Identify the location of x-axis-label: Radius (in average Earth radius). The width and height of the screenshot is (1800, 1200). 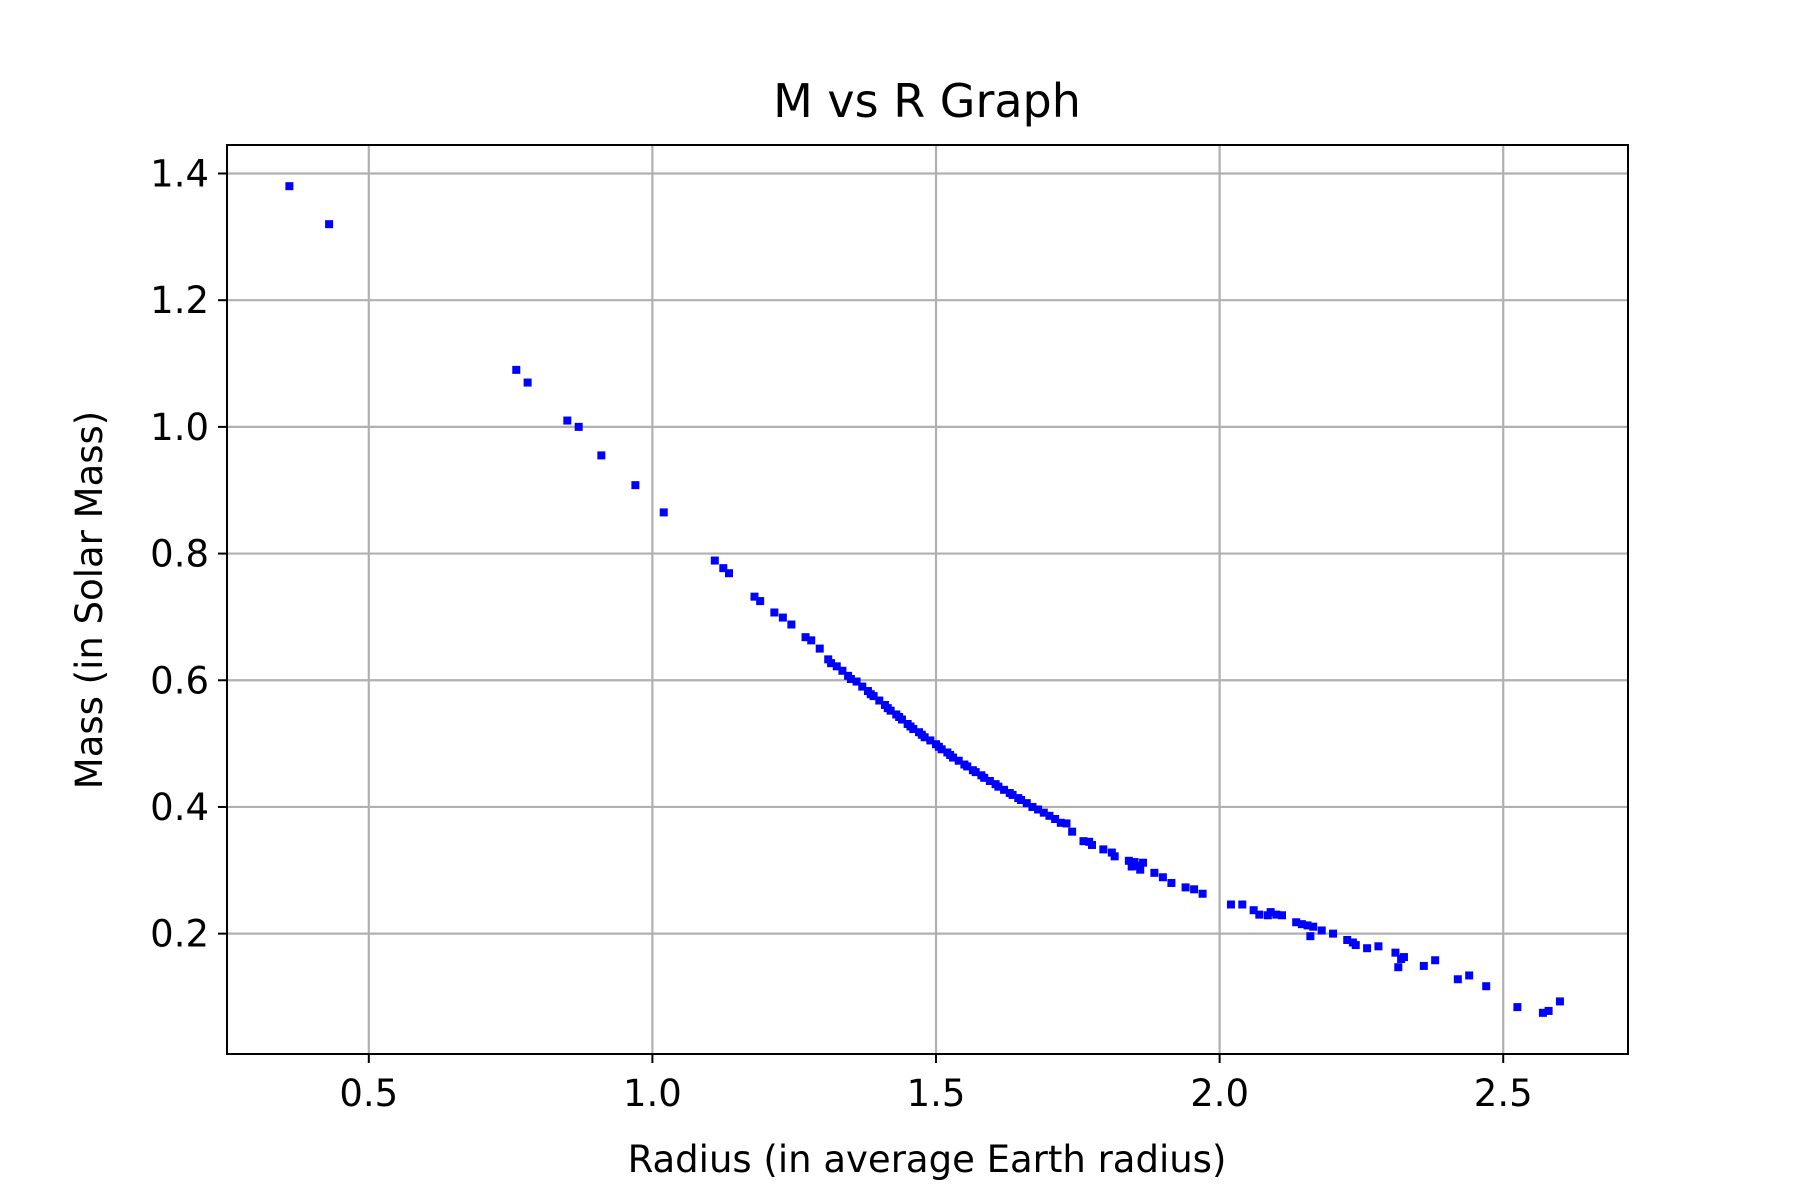
(927, 1159).